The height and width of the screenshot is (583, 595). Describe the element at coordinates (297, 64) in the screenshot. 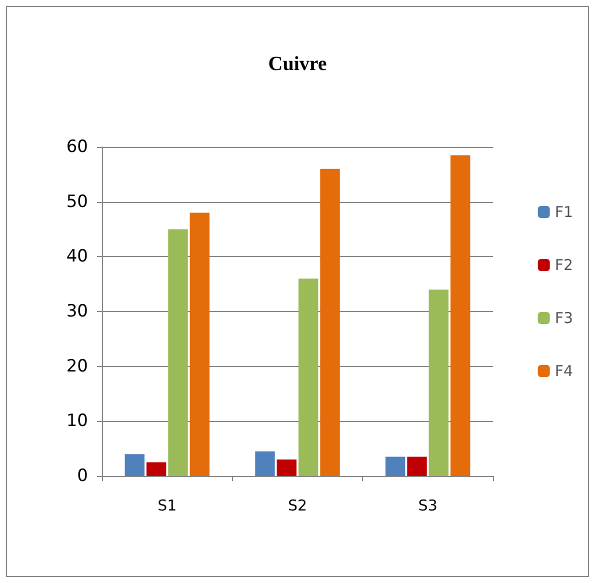

I see `chart-title: Cuivre` at that location.